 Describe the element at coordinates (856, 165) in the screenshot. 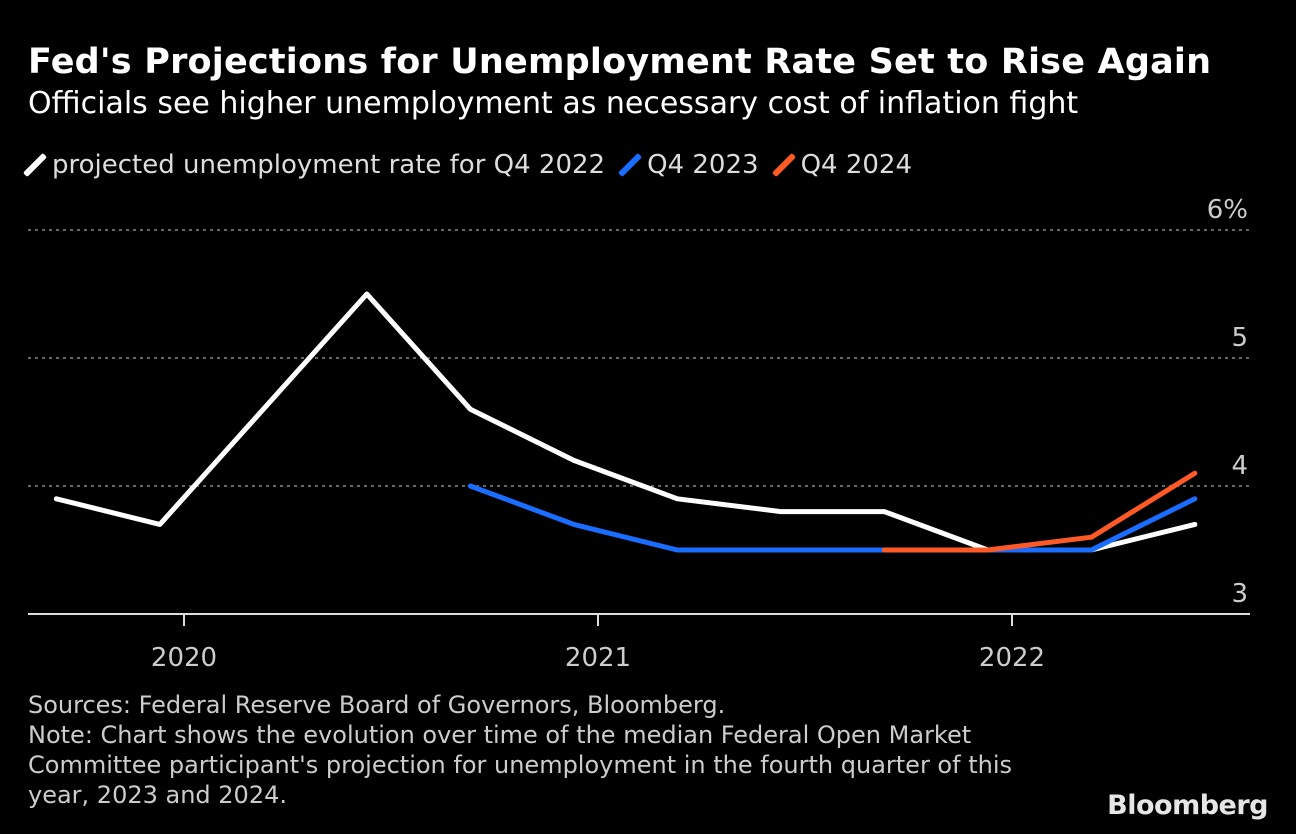

I see `legend-label: Q4 2024` at that location.